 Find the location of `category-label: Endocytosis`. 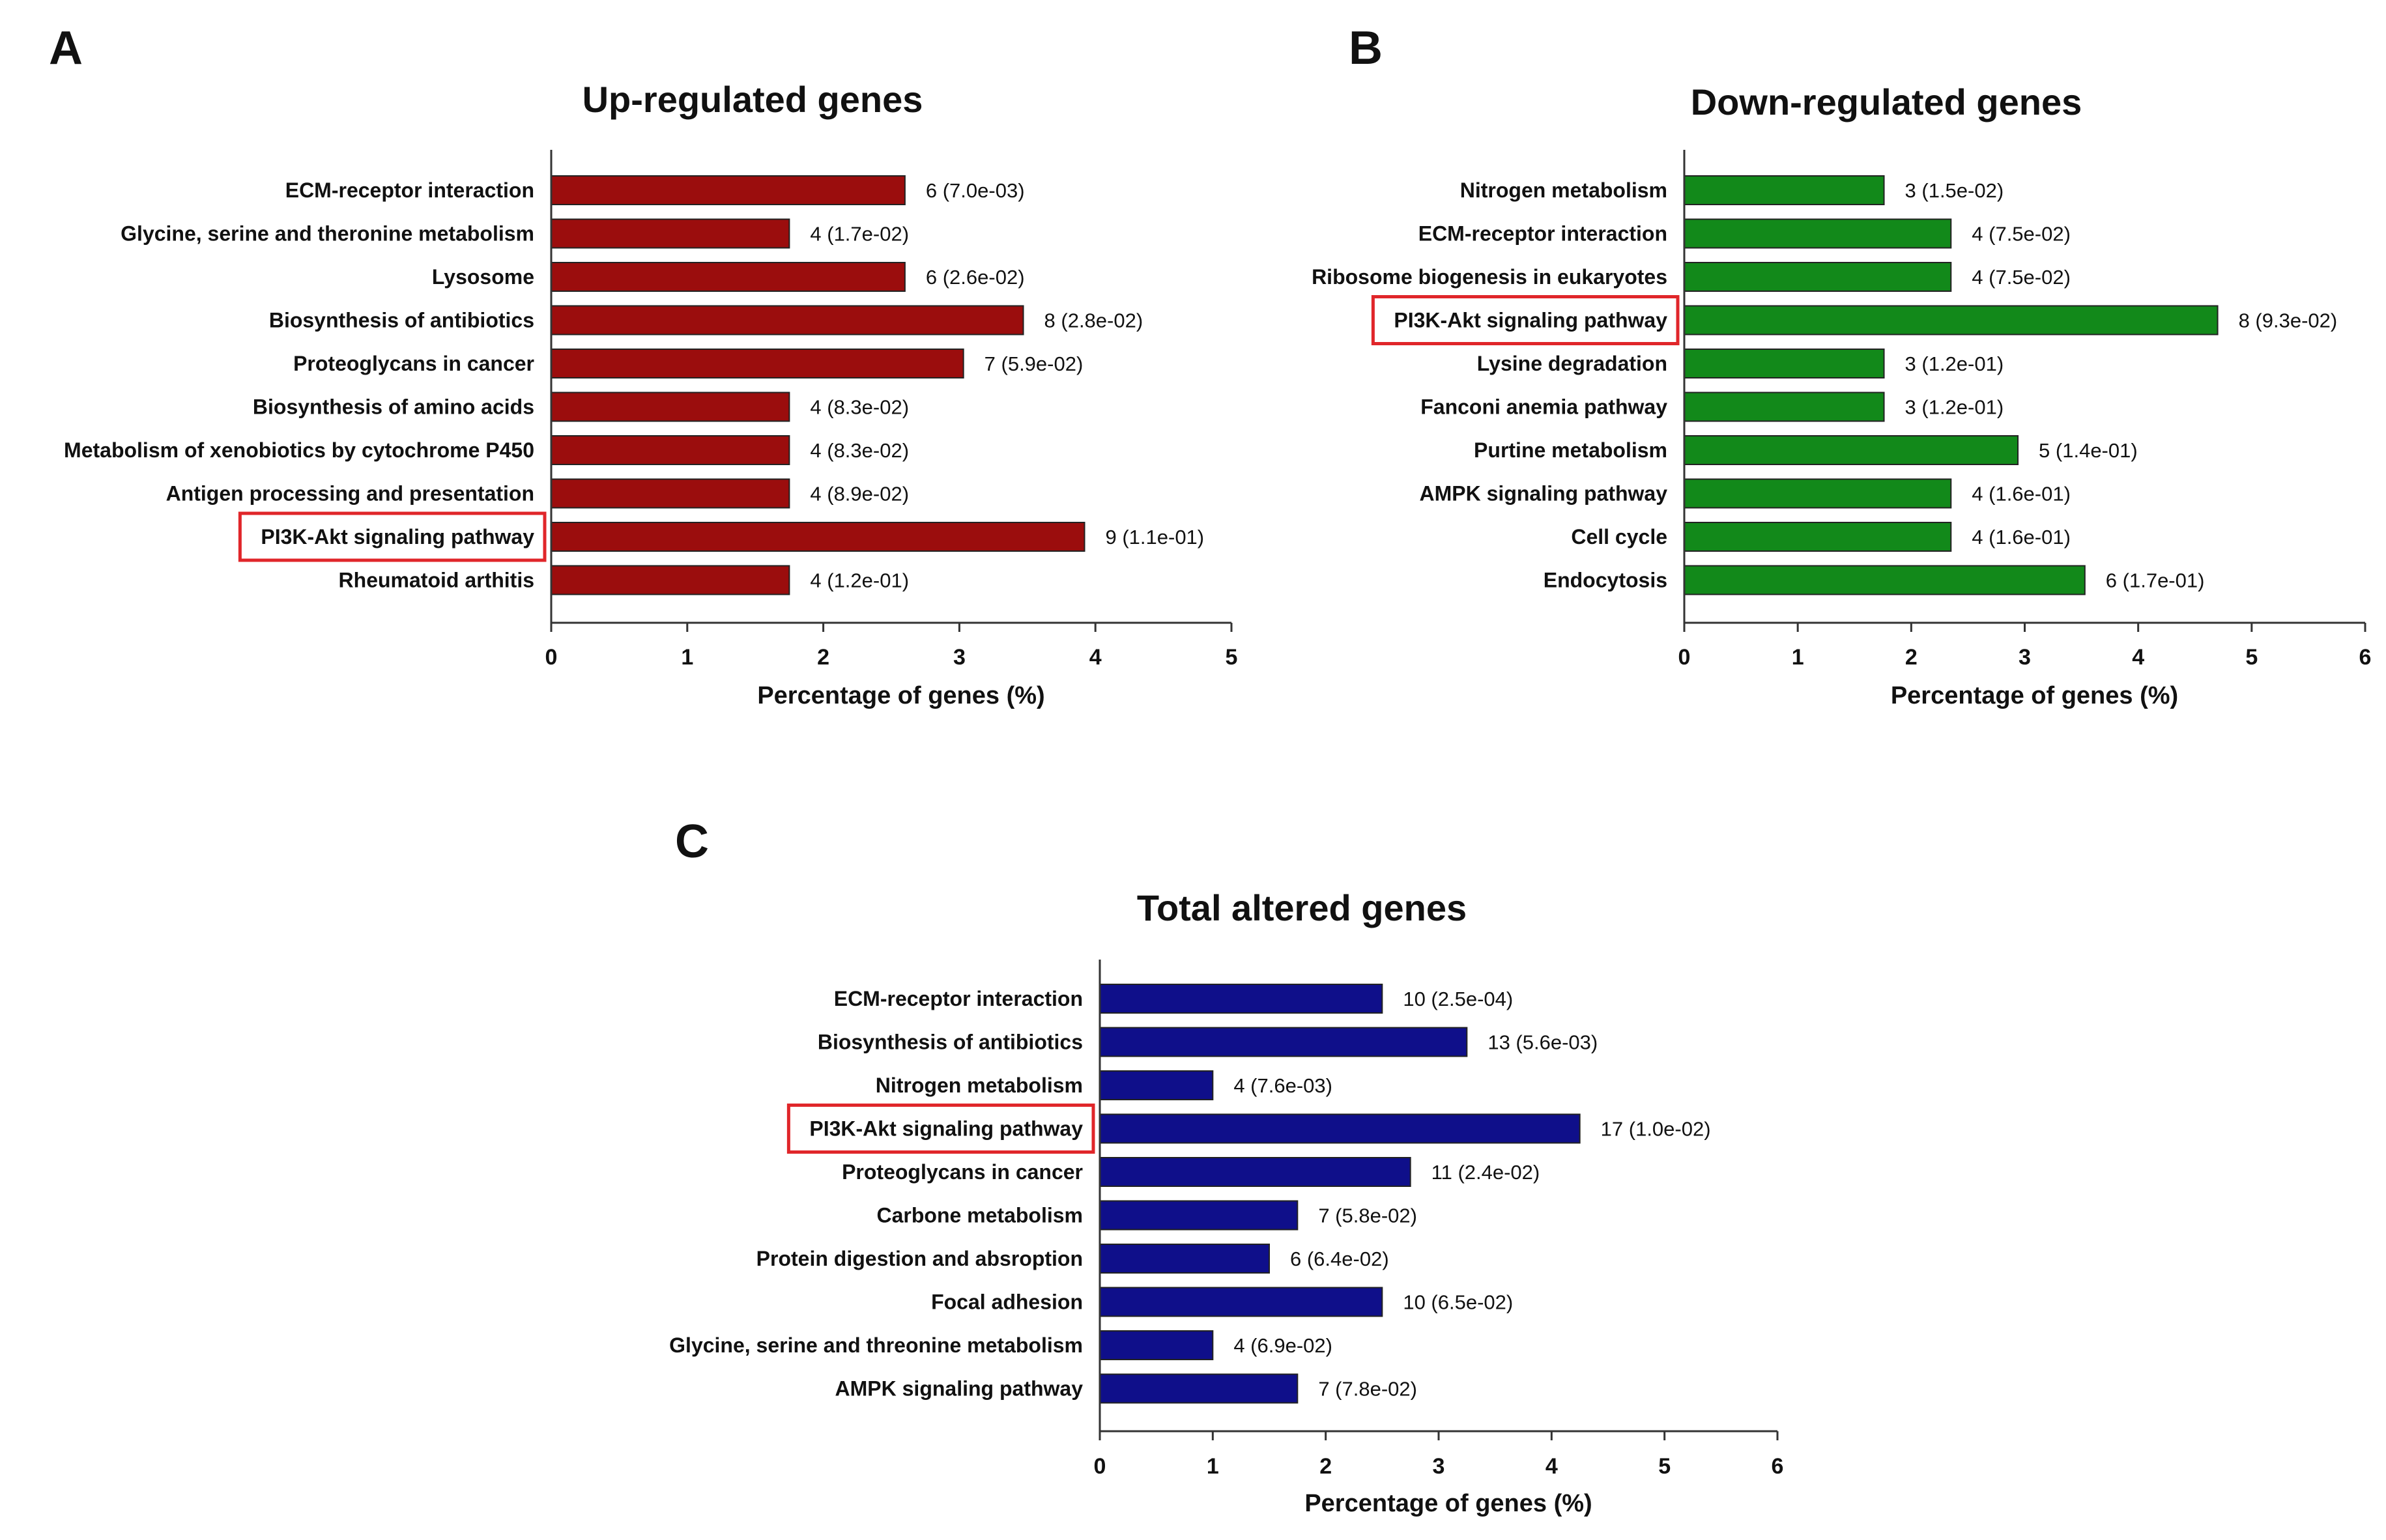

category-label: Endocytosis is located at coordinates (1605, 580).